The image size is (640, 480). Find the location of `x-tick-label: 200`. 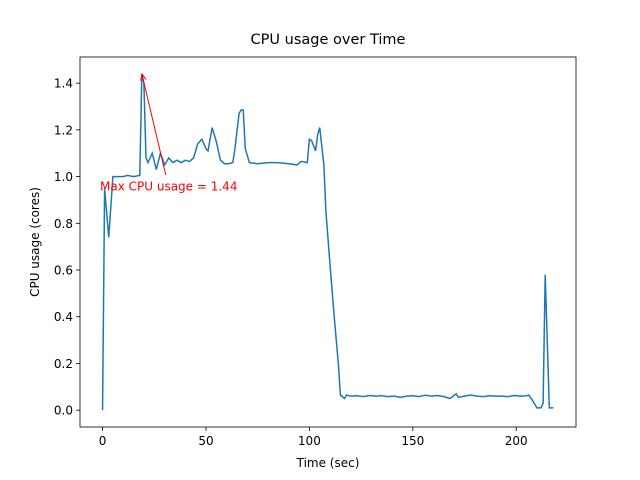

x-tick-label: 200 is located at coordinates (516, 441).